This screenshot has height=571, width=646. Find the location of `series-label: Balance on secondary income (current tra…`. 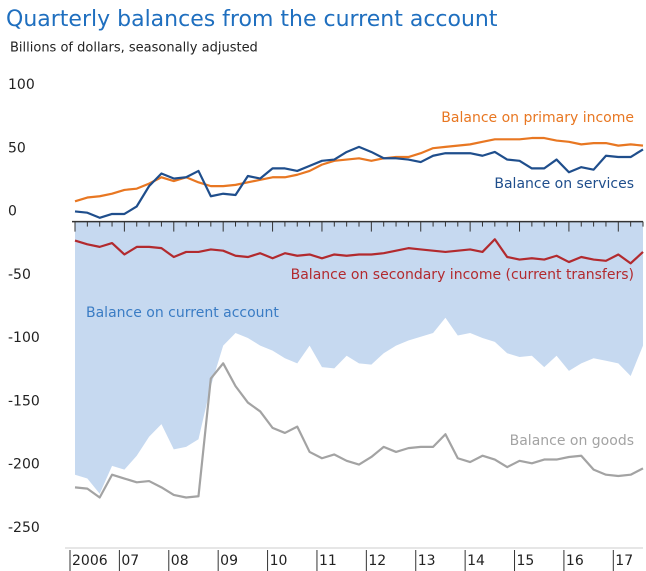

series-label: Balance on secondary income (current tra… is located at coordinates (462, 275).